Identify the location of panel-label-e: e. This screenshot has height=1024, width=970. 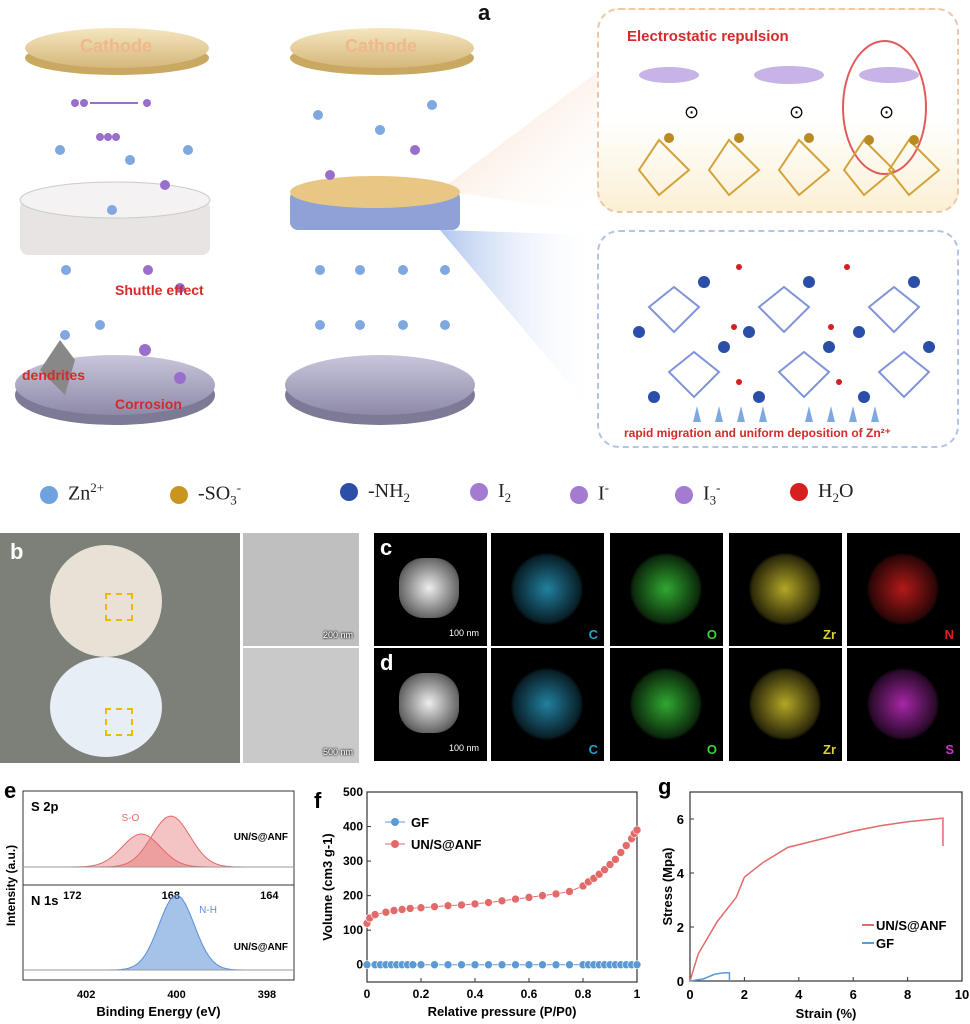
(10, 791).